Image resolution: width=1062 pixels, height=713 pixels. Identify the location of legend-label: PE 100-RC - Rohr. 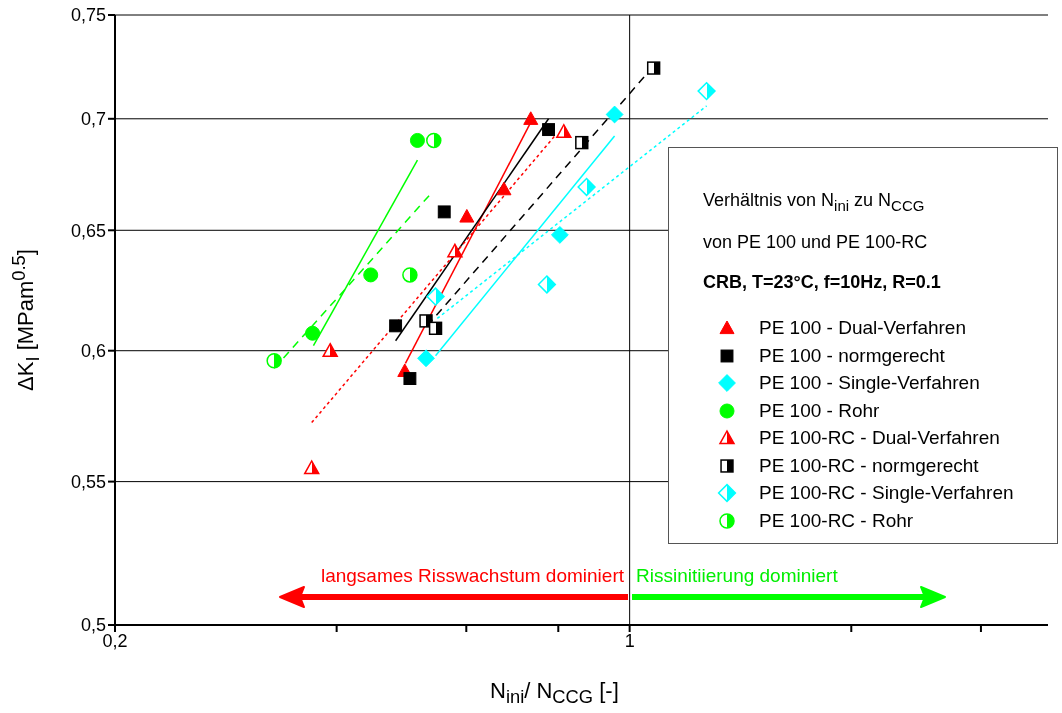
(836, 520).